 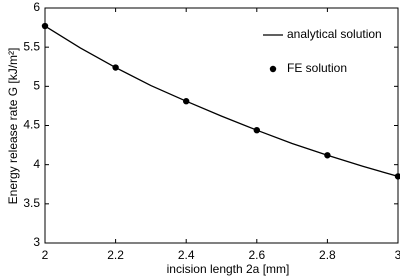 What do you see at coordinates (36, 7) in the screenshot?
I see `y-tick-label: 6` at bounding box center [36, 7].